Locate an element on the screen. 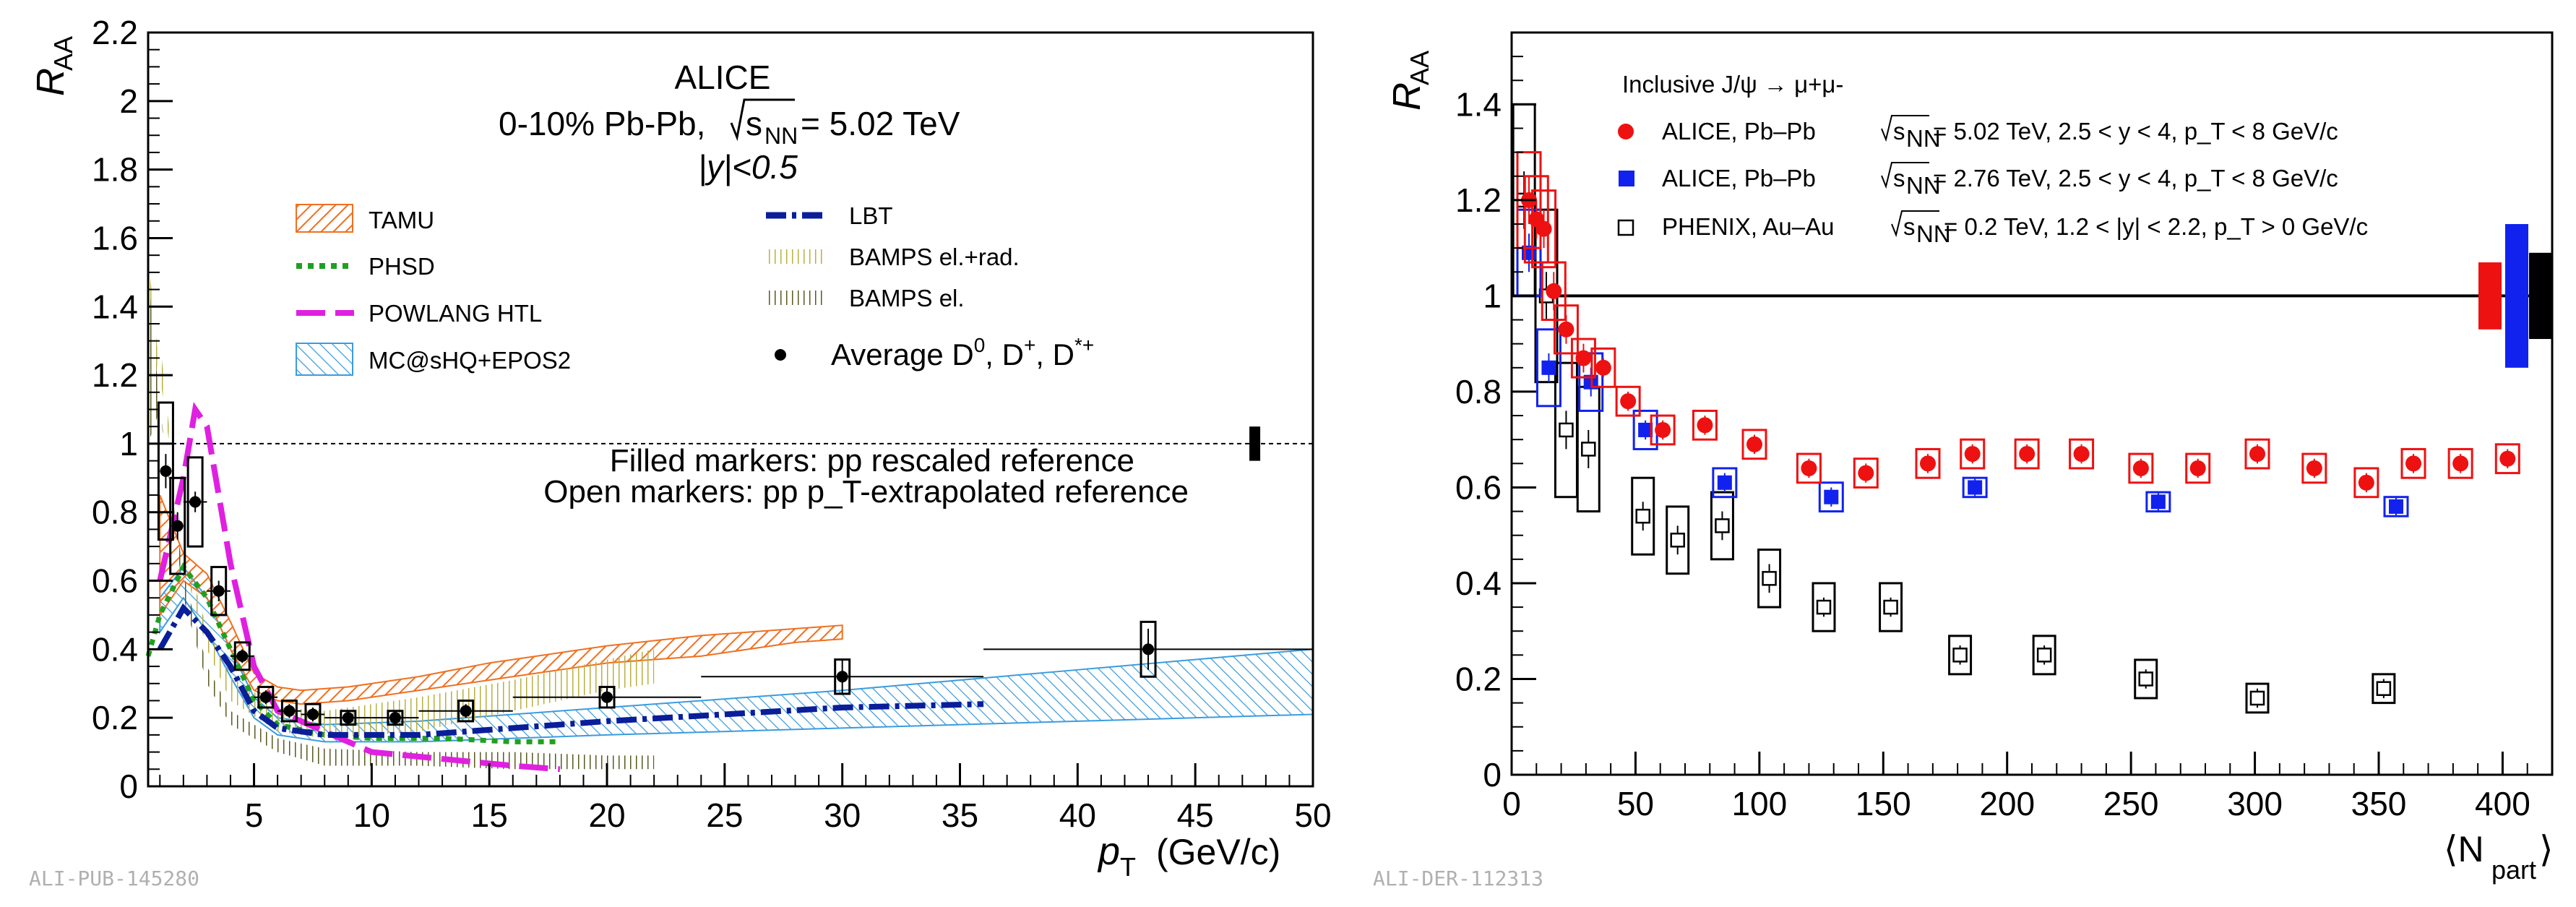  left-x-tick-label: 50 is located at coordinates (1312, 815).